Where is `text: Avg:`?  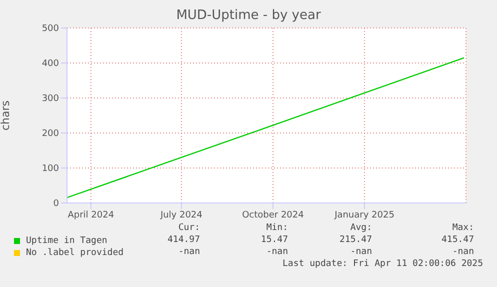 text: Avg: is located at coordinates (360, 228).